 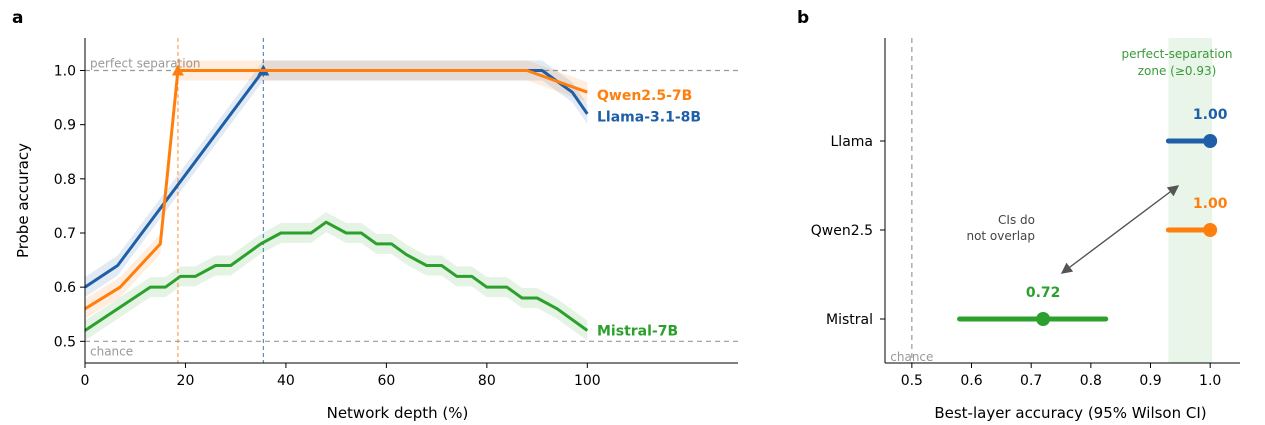 I want to click on reference-label-perfect-separation: perfect separation, so click(x=145, y=64).